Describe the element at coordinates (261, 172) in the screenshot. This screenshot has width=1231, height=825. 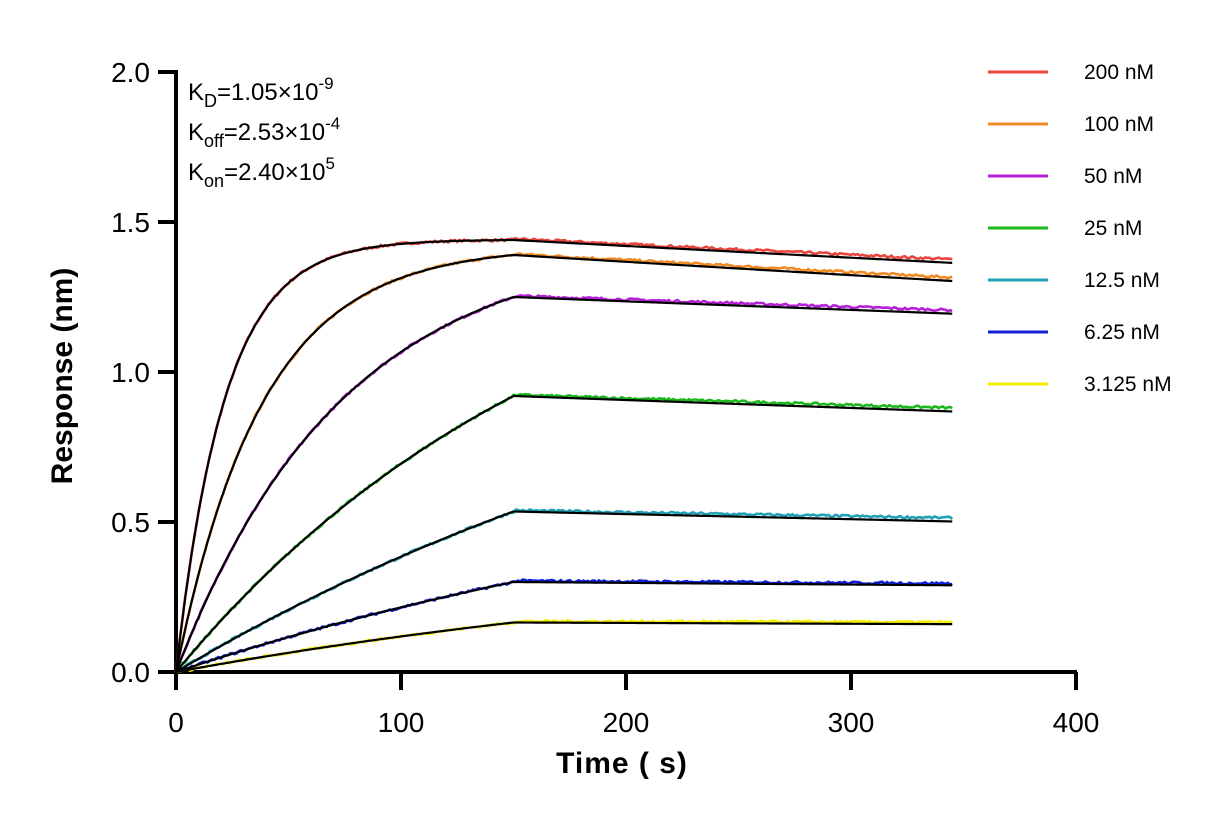
I see `kinetic-constant-label: Kon=2.40×105` at that location.